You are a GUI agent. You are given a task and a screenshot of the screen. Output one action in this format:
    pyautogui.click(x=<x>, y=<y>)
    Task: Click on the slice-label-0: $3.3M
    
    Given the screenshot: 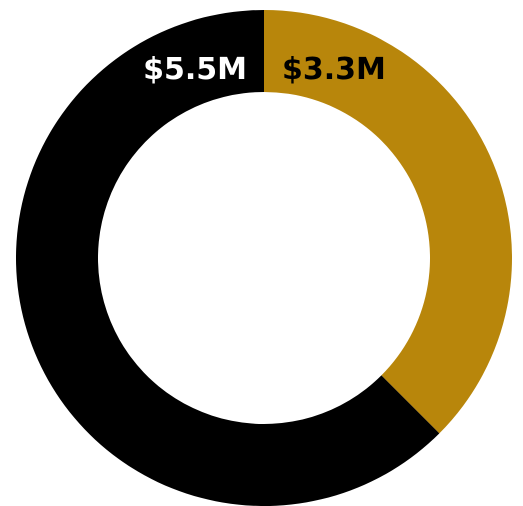 What is the action you would take?
    pyautogui.click(x=334, y=69)
    